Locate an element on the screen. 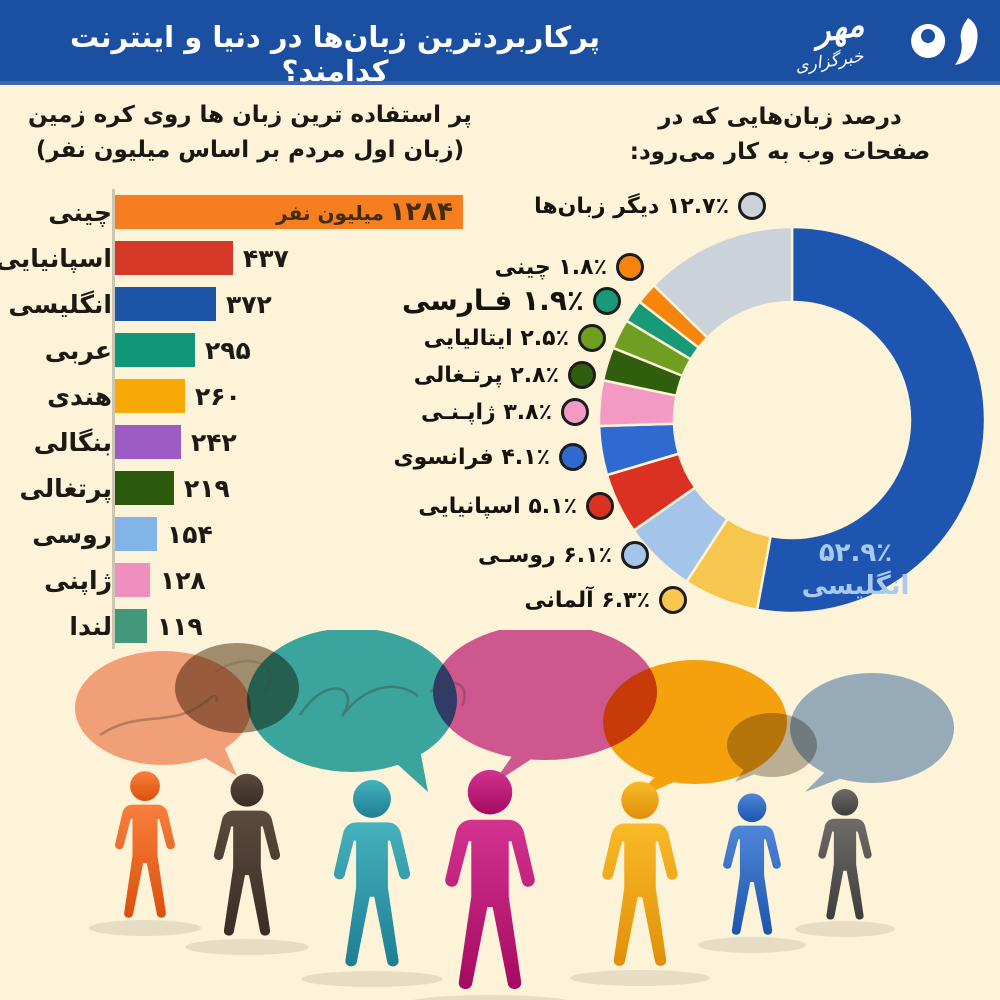 Image resolution: width=1000 pixels, height=1000 pixels. legend-label: ۳.۸٪ ژاپـنـی is located at coordinates (486, 412).